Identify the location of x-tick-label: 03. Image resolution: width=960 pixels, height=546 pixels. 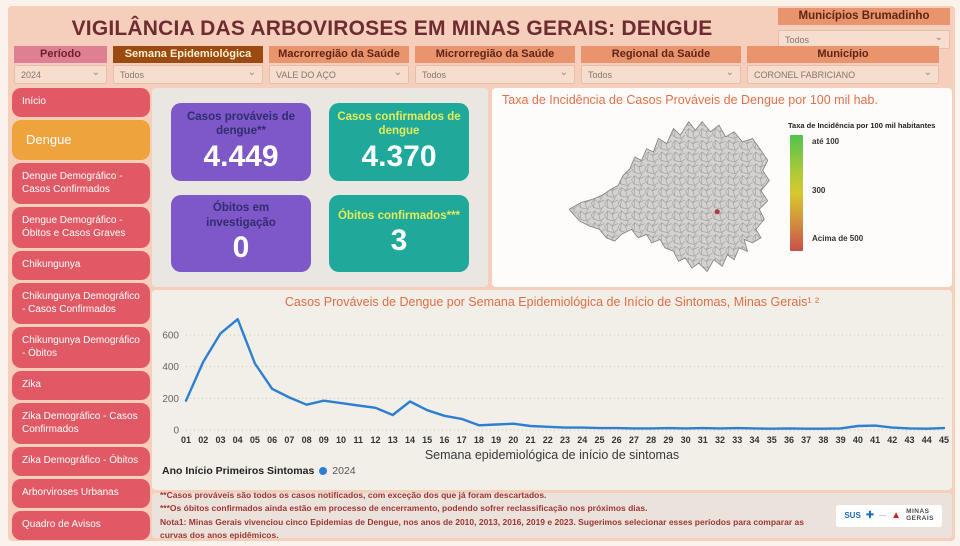
(220, 440).